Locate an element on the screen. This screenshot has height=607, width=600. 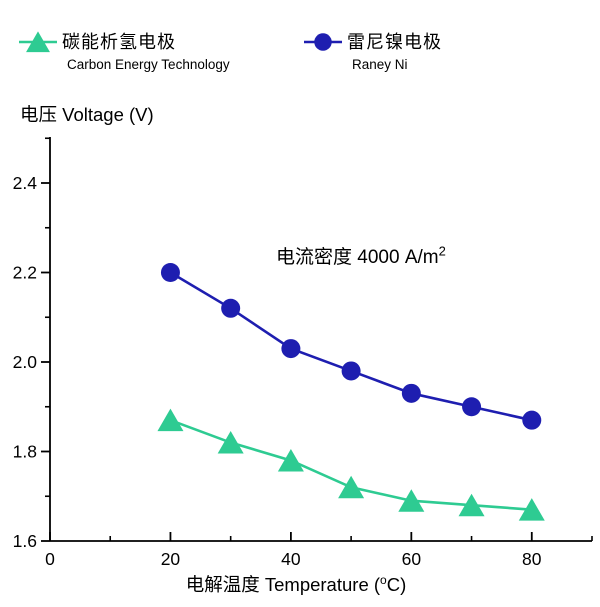
legend-label-zh: 雷尼镍电极 is located at coordinates (394, 42).